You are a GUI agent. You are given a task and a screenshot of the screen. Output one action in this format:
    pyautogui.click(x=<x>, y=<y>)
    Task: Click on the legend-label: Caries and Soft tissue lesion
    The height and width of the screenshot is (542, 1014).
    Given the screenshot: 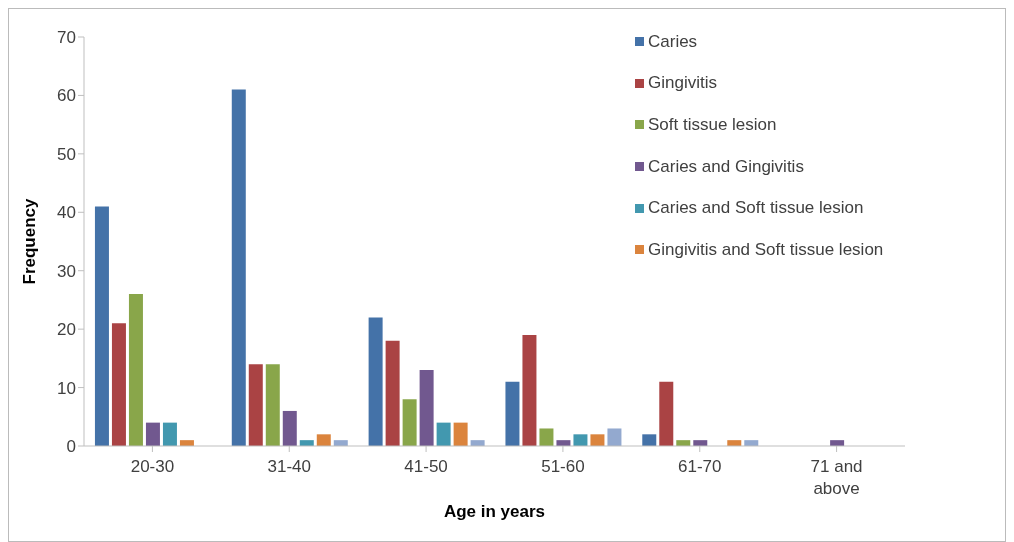 What is the action you would take?
    pyautogui.click(x=756, y=208)
    